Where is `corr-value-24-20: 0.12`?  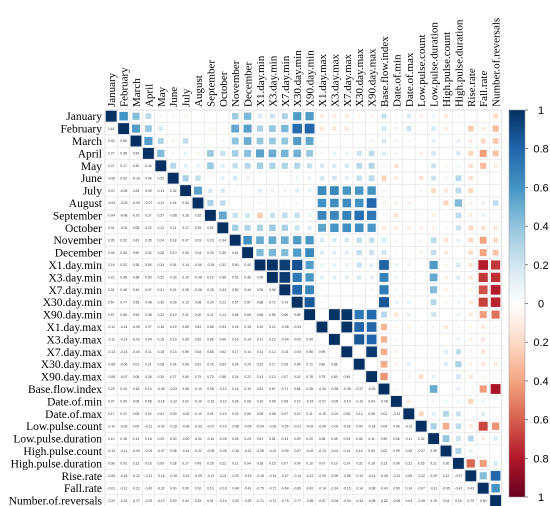
corr-value-24-20: 0.12 is located at coordinates (359, 414).